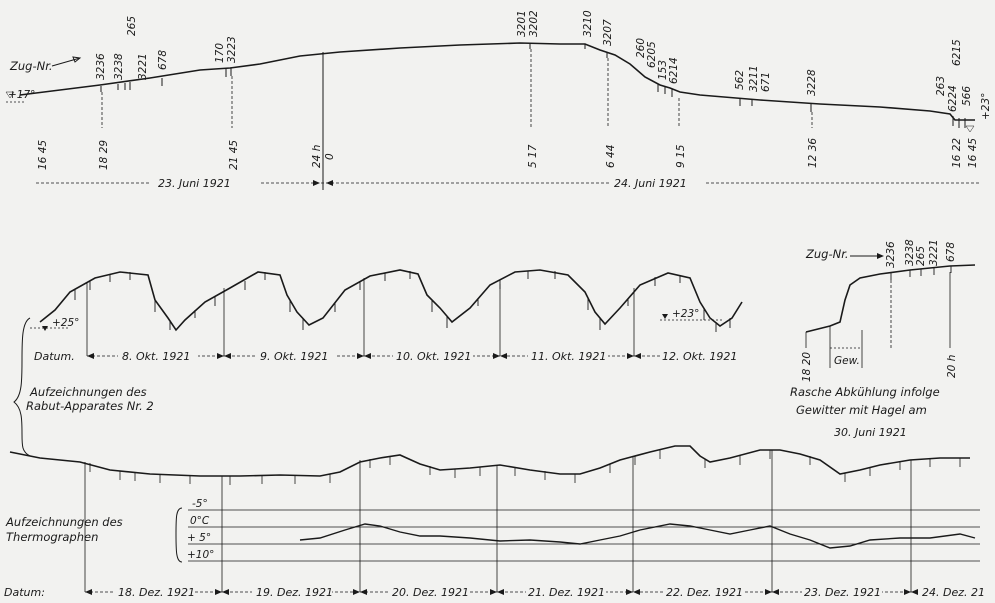 The width and height of the screenshot is (995, 603). Describe the element at coordinates (119, 66) in the screenshot. I see `train-3238-label: 3238` at that location.